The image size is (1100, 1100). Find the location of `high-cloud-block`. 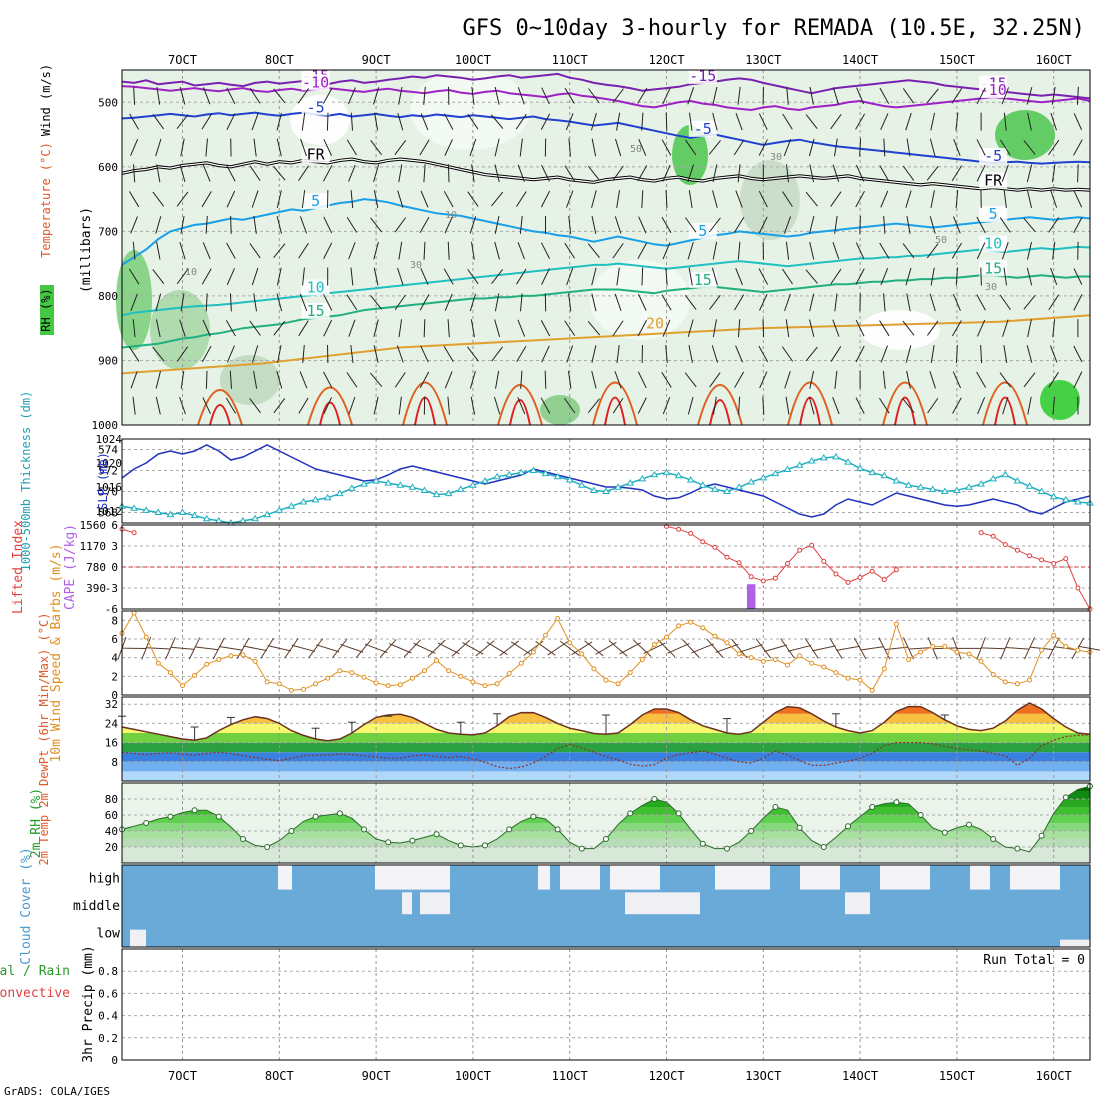

high-cloud-block is located at coordinates (820, 877).